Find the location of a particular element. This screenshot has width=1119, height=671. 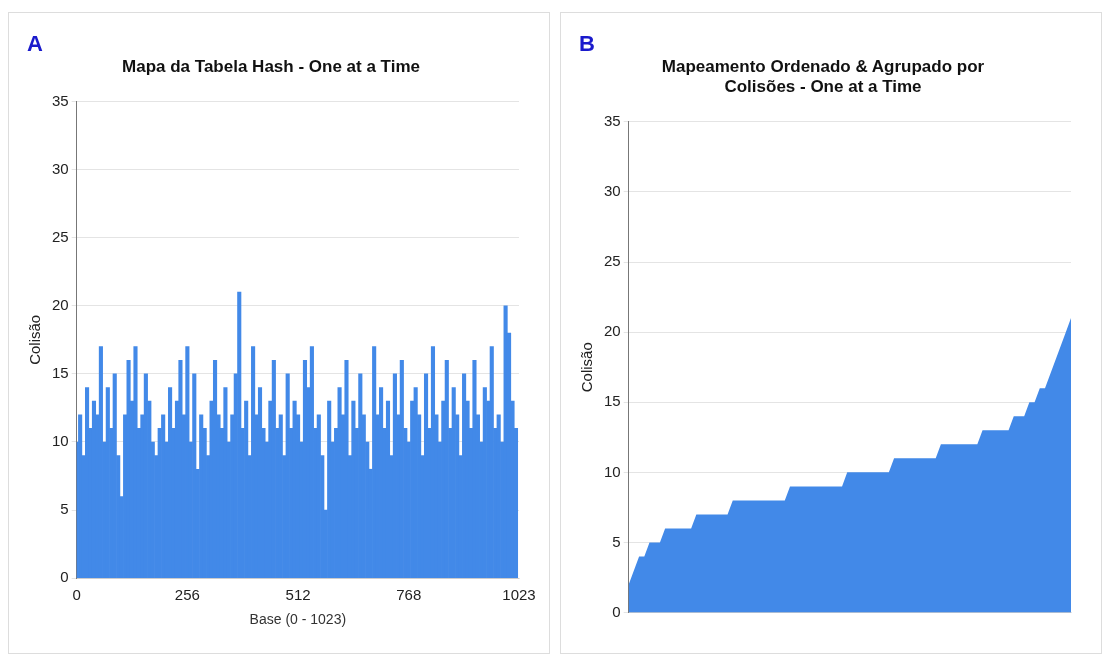

text: B is located at coordinates (587, 44).